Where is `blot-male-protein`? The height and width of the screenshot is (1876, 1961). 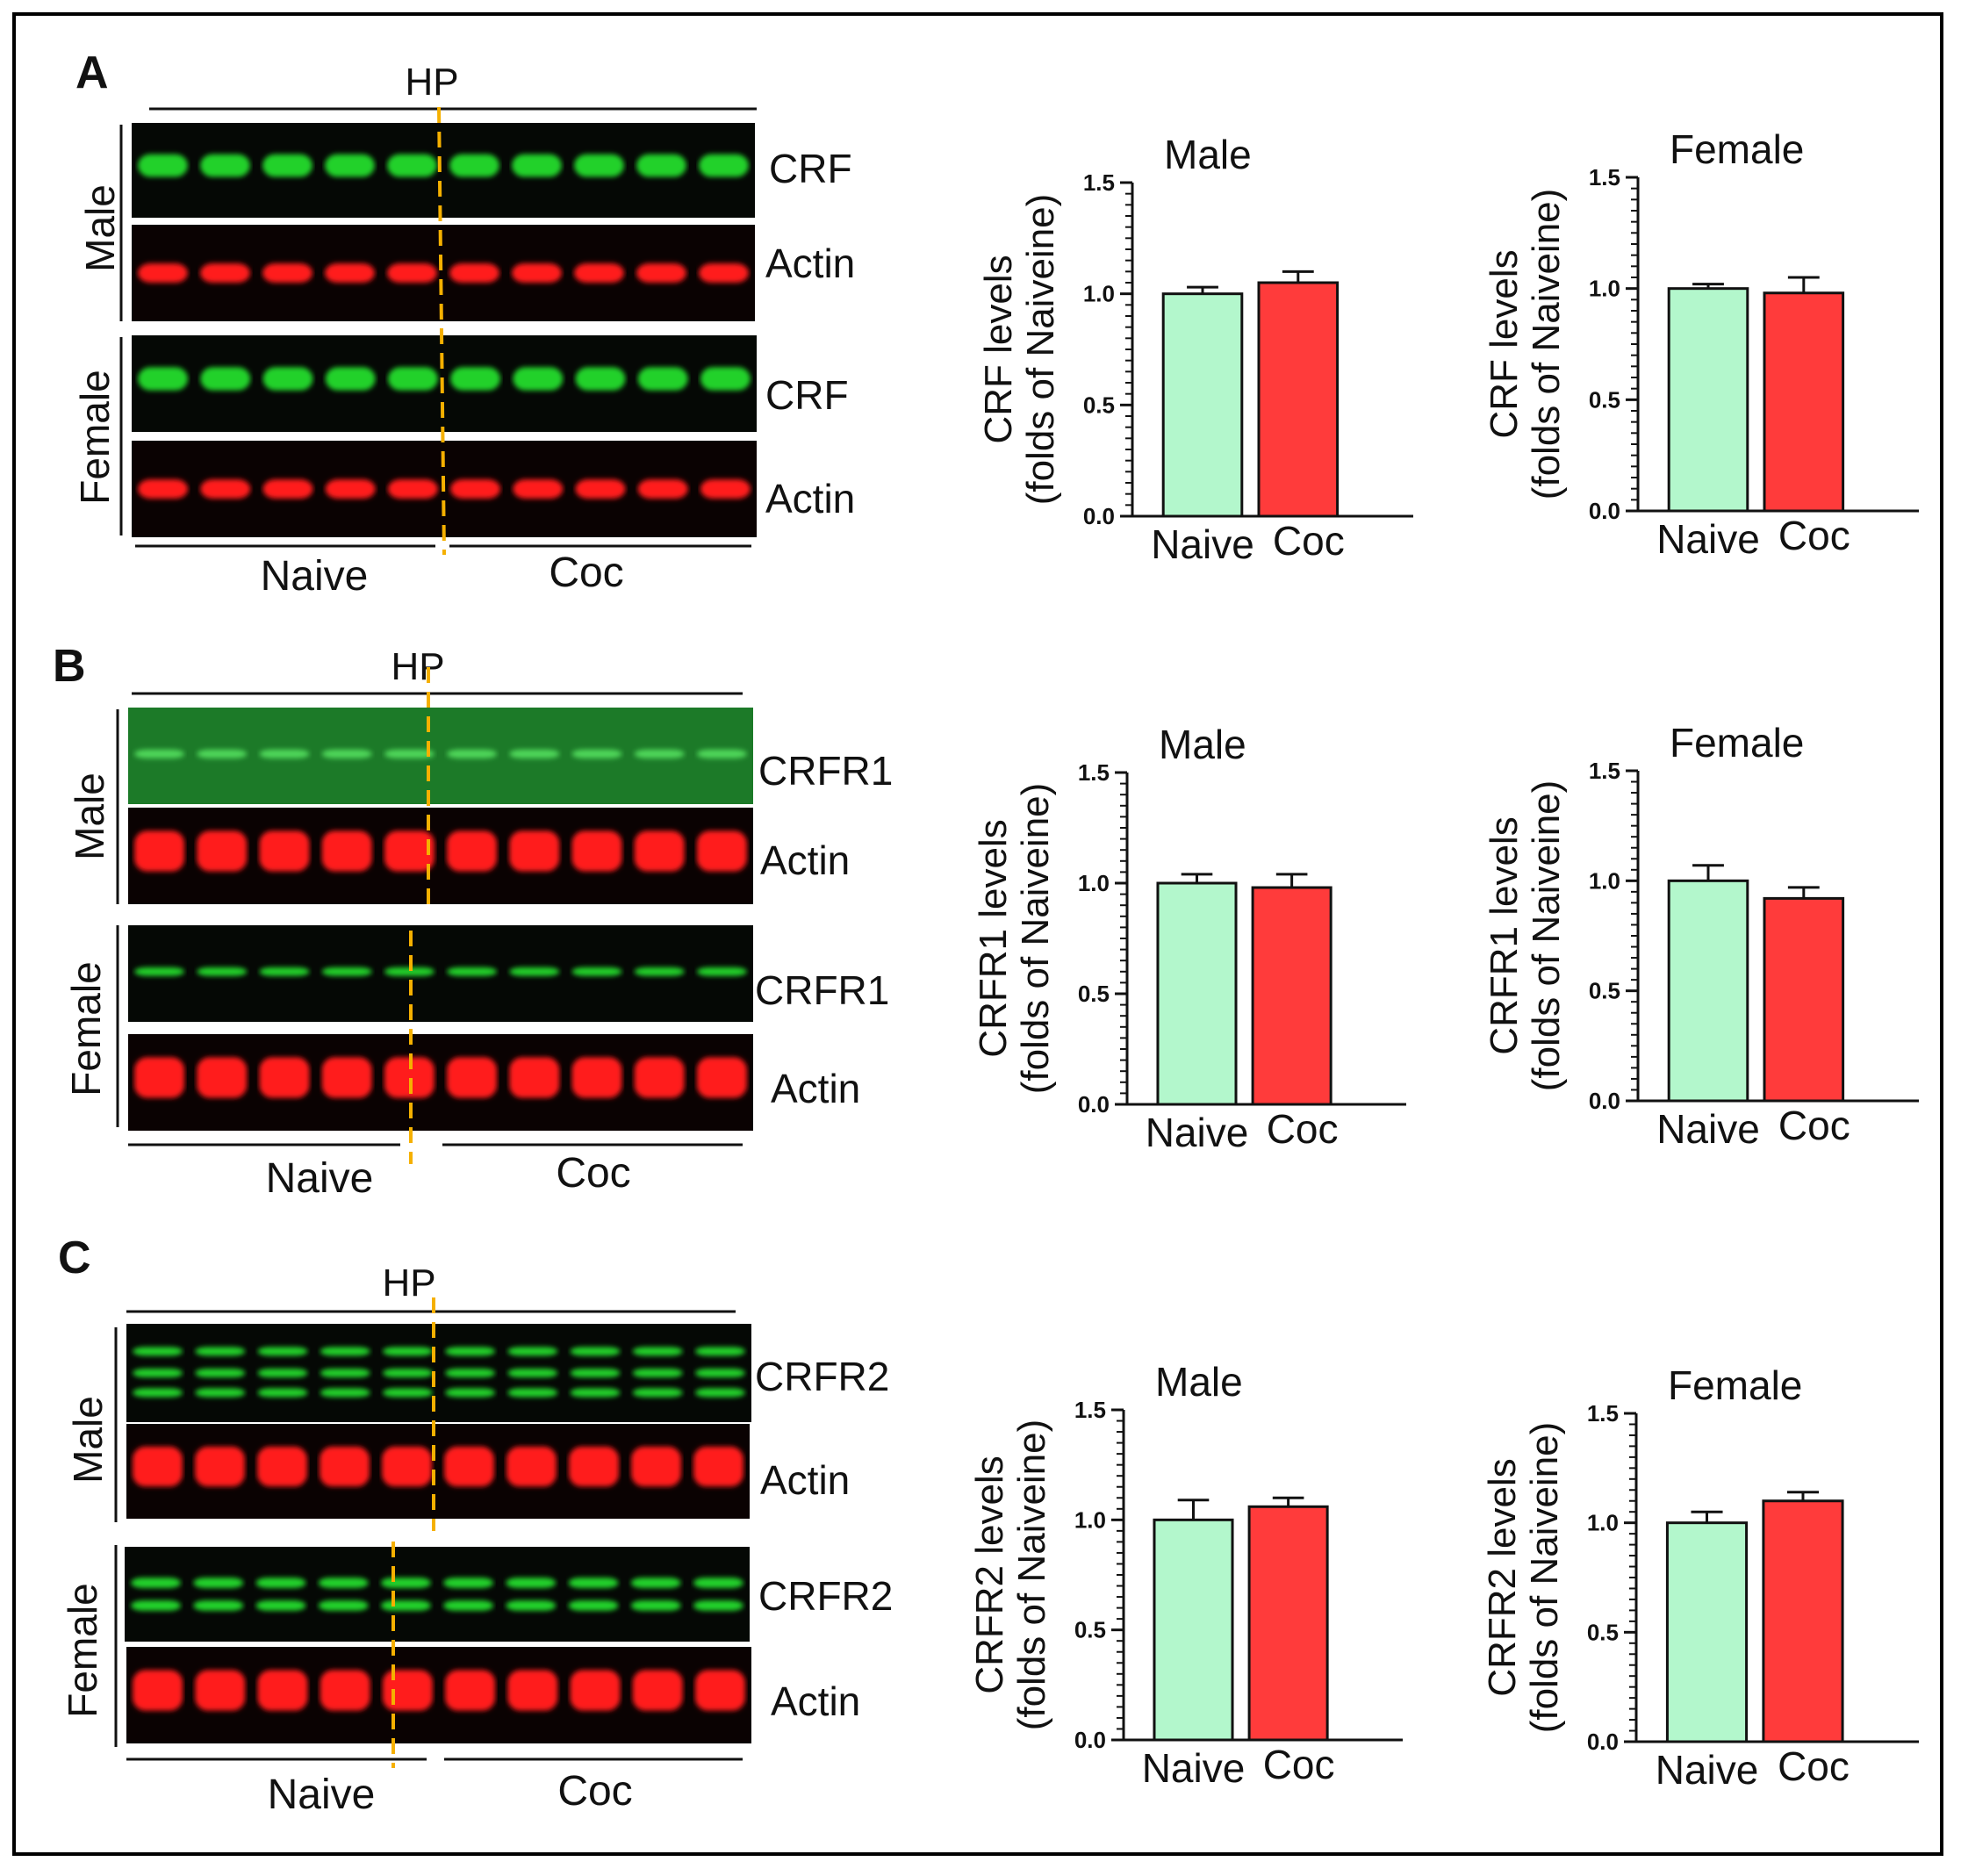 blot-male-protein is located at coordinates (438, 1373).